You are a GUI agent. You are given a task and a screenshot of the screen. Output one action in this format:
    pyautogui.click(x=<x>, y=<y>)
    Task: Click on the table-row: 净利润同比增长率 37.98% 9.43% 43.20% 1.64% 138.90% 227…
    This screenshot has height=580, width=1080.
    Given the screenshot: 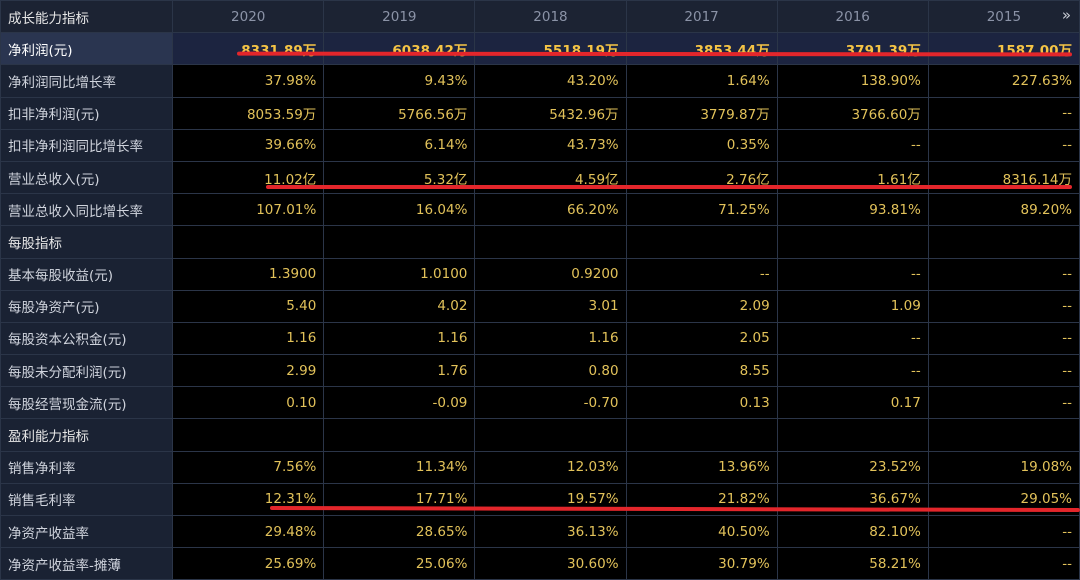 What is the action you would take?
    pyautogui.click(x=540, y=81)
    